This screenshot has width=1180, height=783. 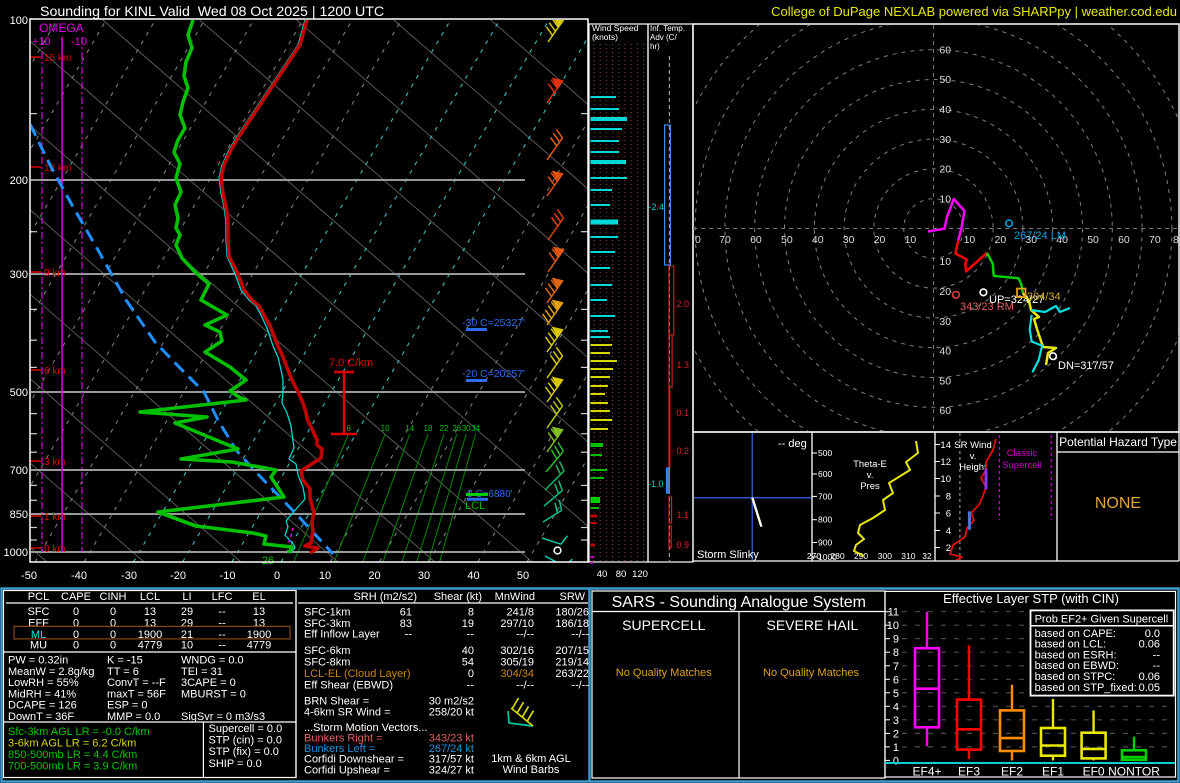 What do you see at coordinates (837, 556) in the screenshot?
I see `svg-text: 280` at bounding box center [837, 556].